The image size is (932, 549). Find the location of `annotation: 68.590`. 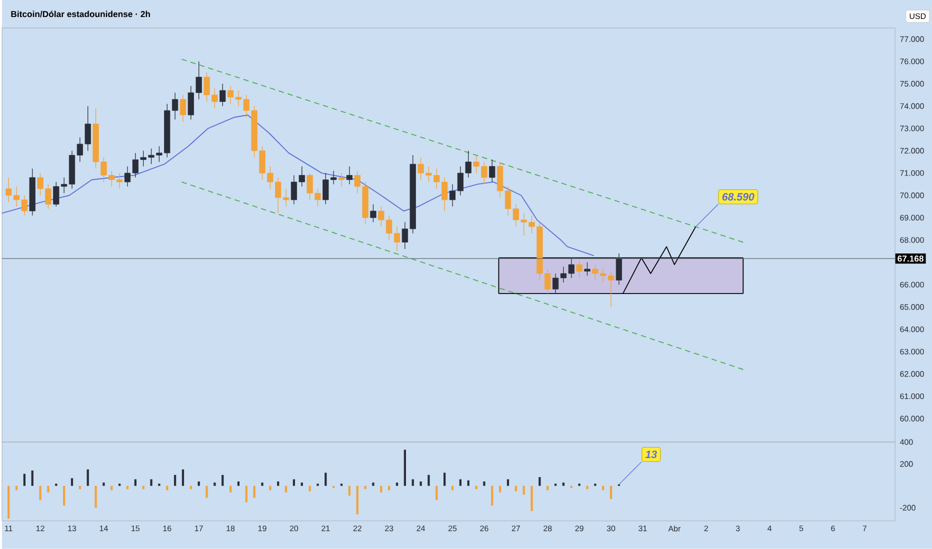

annotation: 68.590 is located at coordinates (738, 197).